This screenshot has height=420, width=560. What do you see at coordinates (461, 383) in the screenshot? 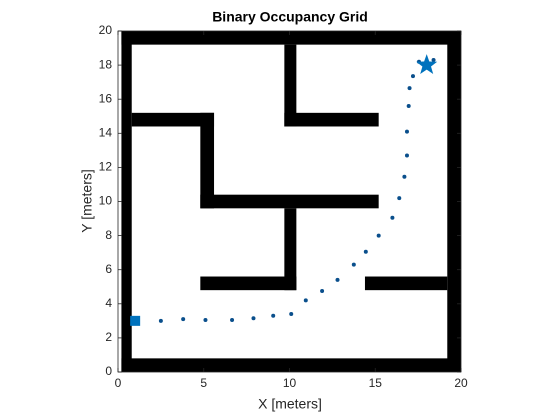
I see `x-tick-label: 20` at bounding box center [461, 383].